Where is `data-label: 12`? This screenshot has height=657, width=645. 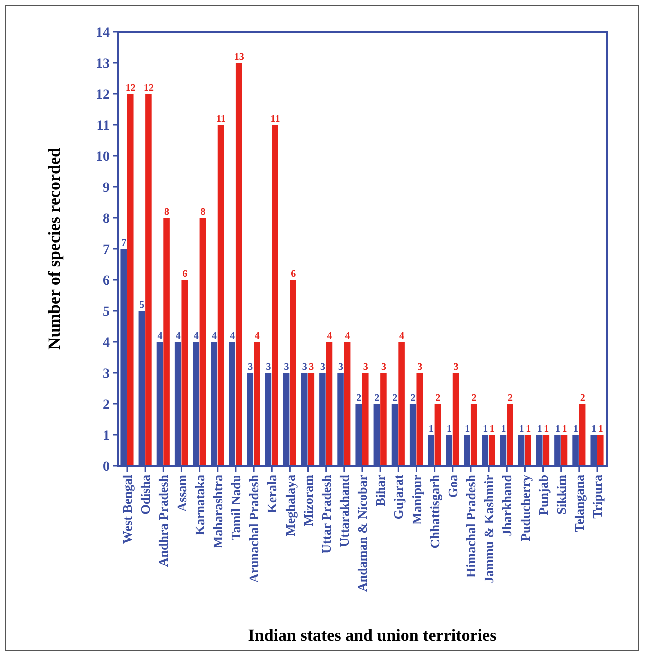
data-label: 12 is located at coordinates (149, 88).